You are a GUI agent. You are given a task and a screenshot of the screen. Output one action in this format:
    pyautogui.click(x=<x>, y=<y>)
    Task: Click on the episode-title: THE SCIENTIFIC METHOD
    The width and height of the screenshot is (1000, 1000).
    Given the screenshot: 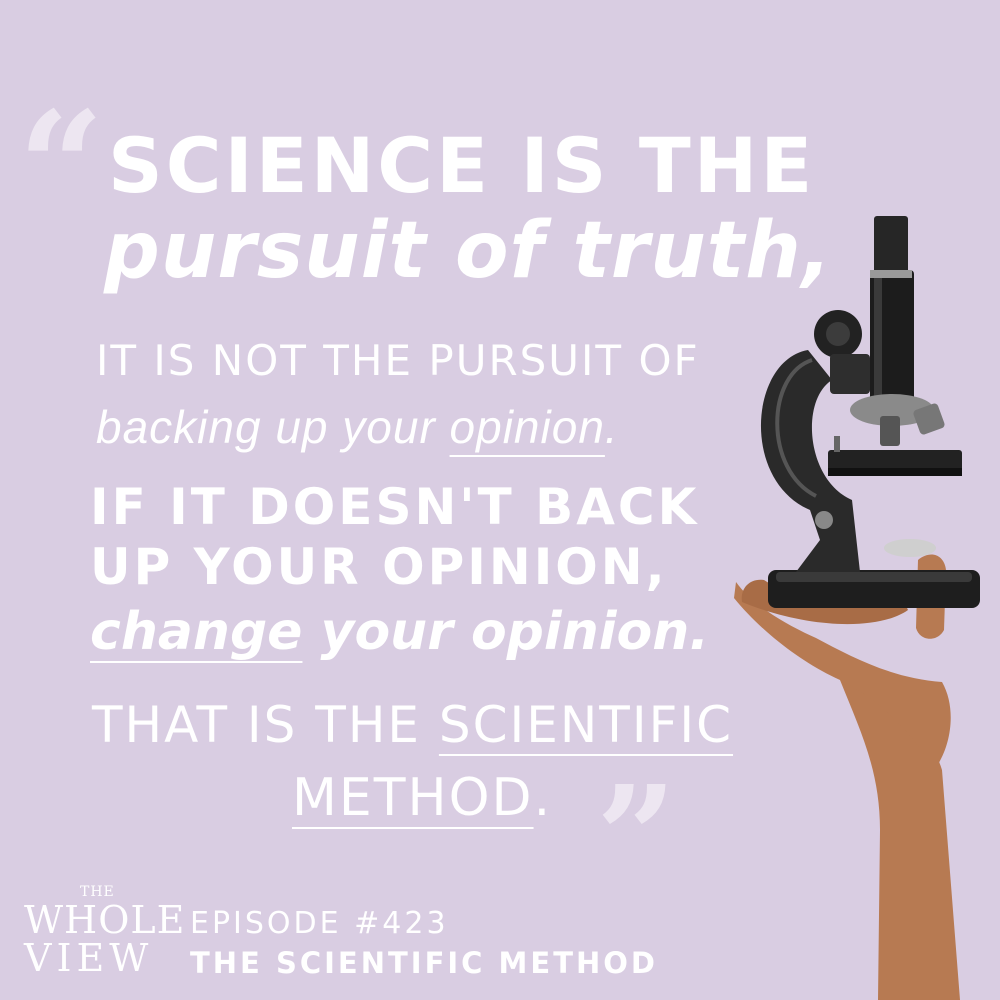 What is the action you would take?
    pyautogui.click(x=424, y=963)
    